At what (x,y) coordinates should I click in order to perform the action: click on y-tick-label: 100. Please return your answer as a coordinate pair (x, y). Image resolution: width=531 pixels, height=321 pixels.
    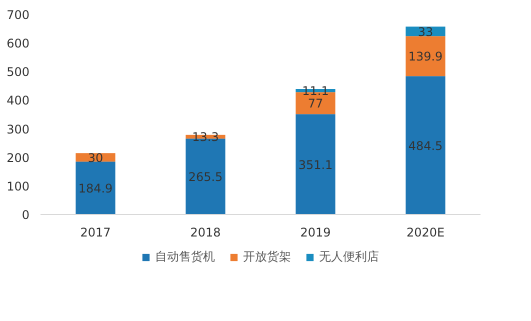
    Looking at the image, I should click on (18, 186).